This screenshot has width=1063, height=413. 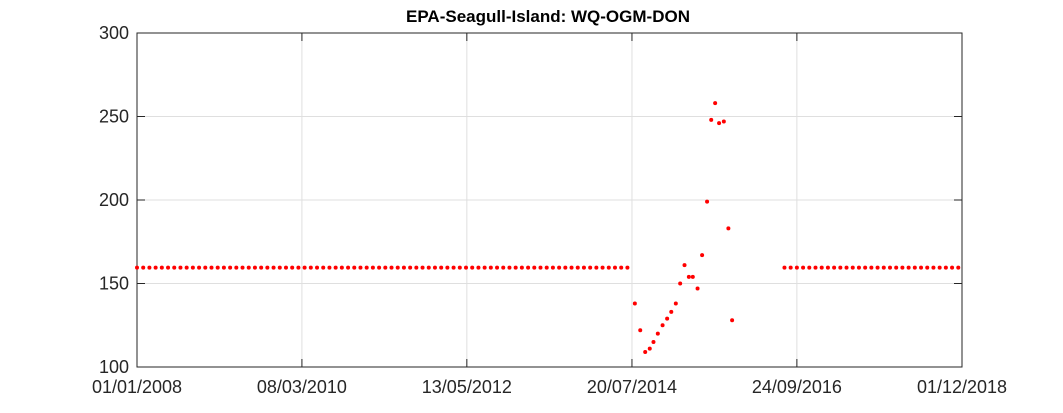 What do you see at coordinates (114, 33) in the screenshot?
I see `y-tick-label: 300` at bounding box center [114, 33].